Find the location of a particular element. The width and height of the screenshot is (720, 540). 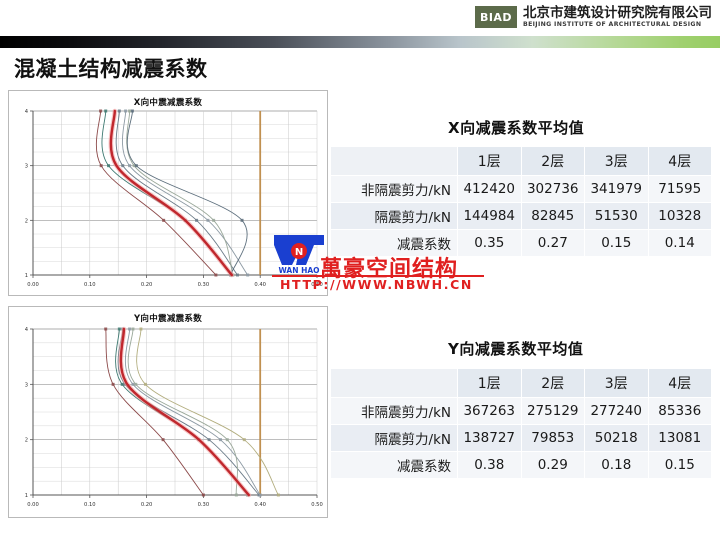

table-cell: 82845 is located at coordinates (552, 216).